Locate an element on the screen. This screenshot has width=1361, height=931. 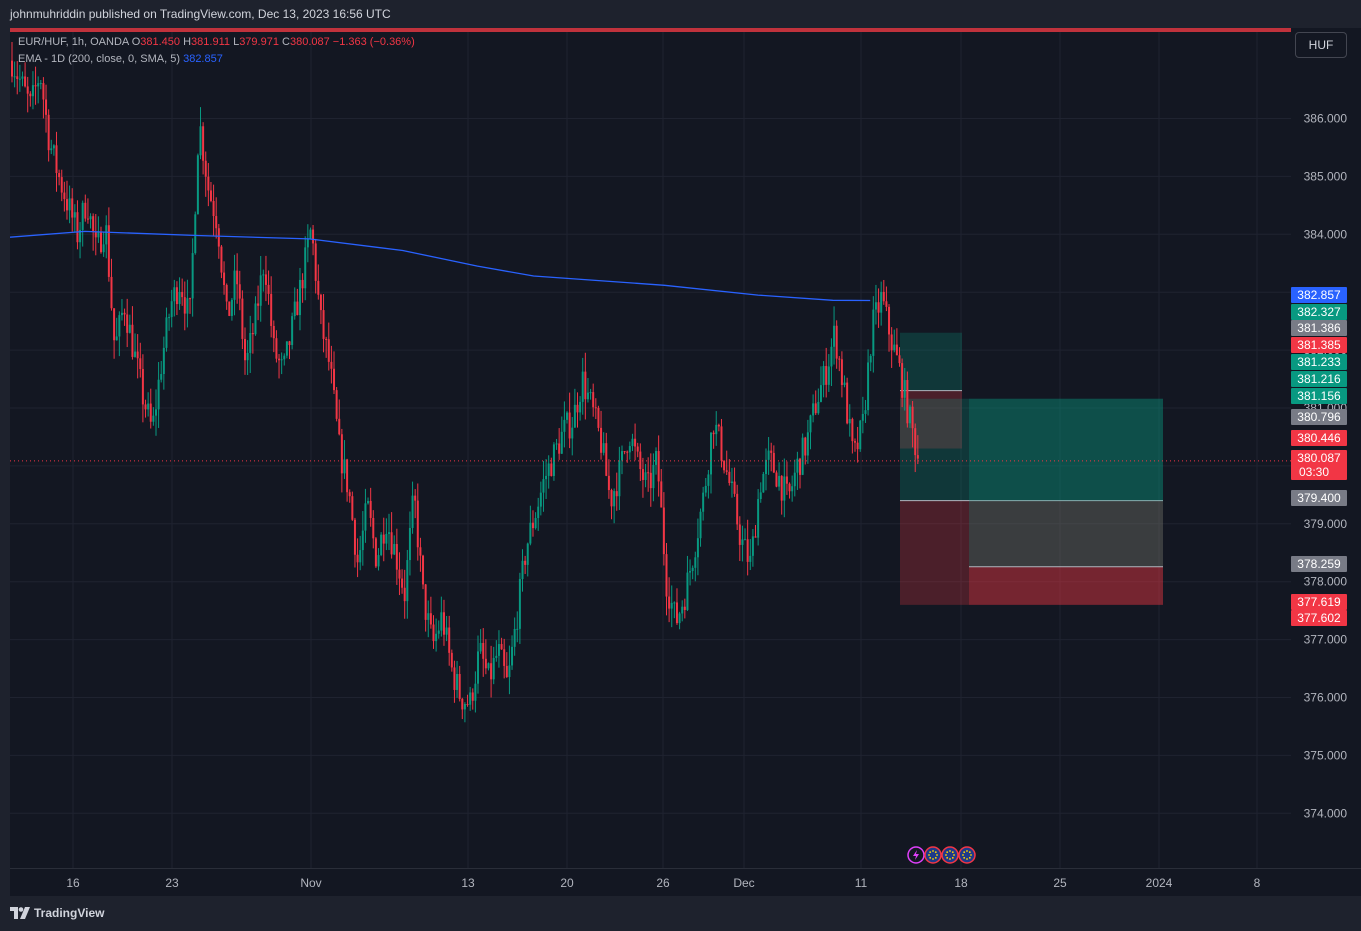
price-tick-label: 376.000 is located at coordinates (1326, 698).